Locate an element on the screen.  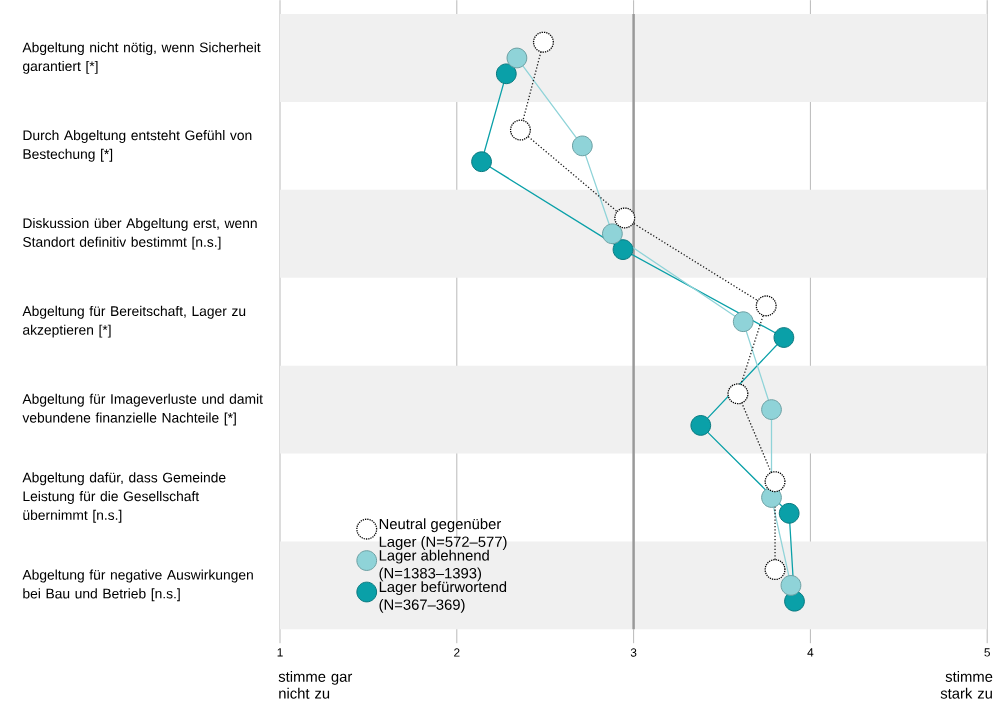
y-tick-label: Abgeltung für negative Auswirkungen bei Bau und Betrieb [n.s.] is located at coordinates (137, 585).